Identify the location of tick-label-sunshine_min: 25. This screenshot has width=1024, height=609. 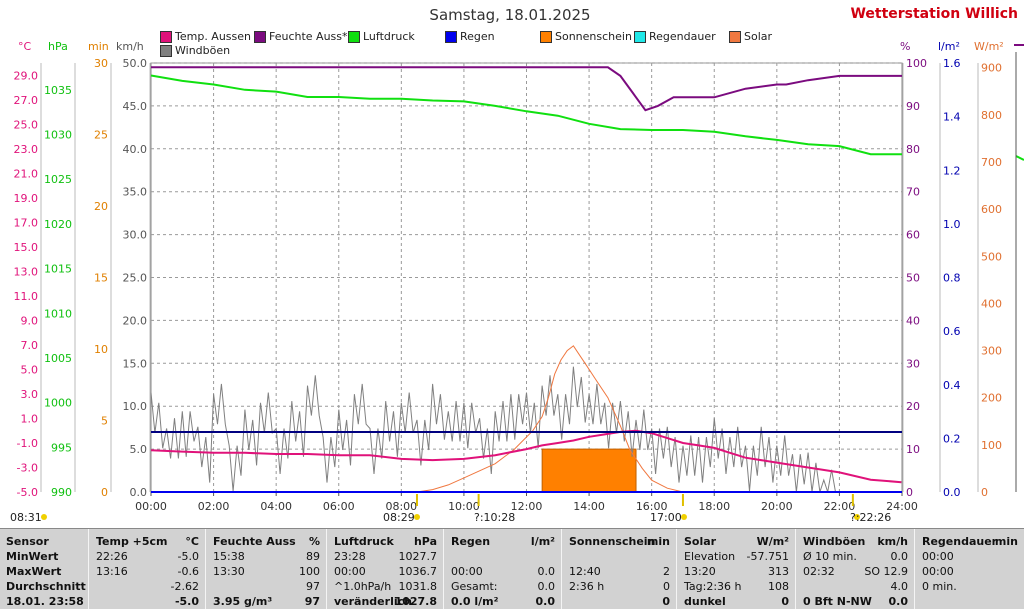
(101, 135).